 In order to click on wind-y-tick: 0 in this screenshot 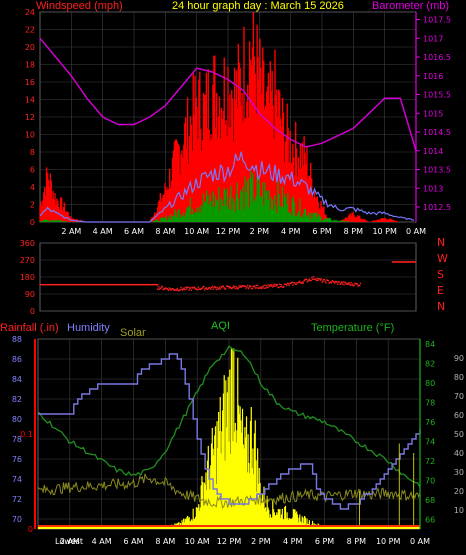, I will do `click(32, 222)`.